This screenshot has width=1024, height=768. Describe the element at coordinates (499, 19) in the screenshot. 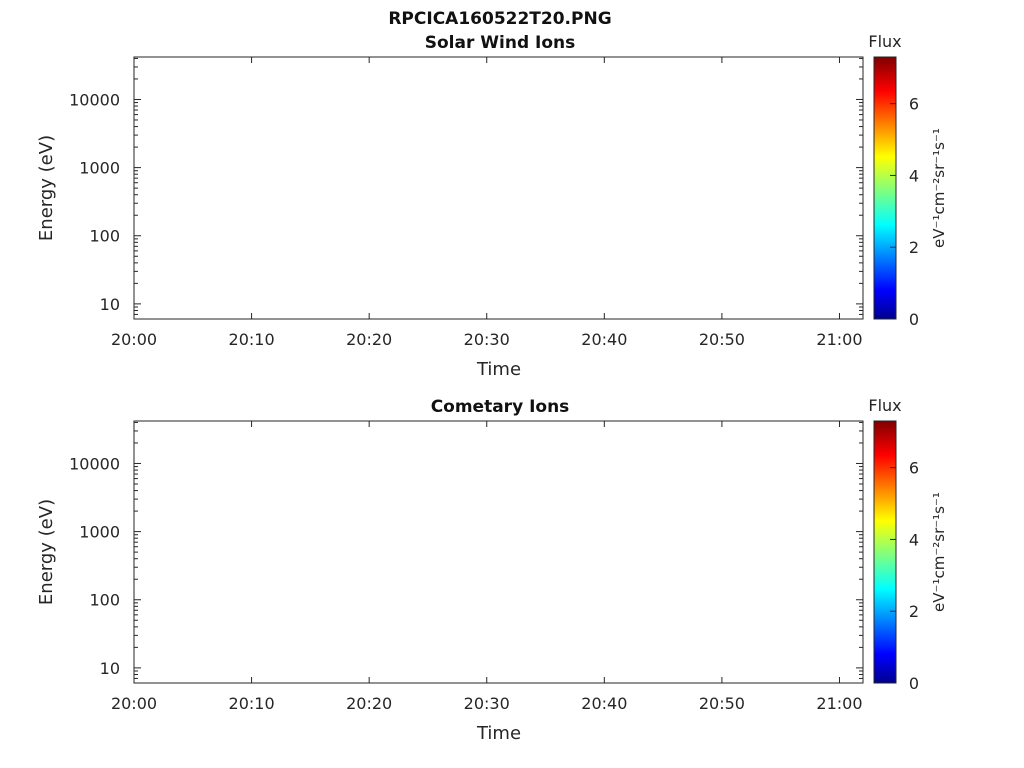

I see `figure-title: RPCICA160522T20.PNG` at that location.